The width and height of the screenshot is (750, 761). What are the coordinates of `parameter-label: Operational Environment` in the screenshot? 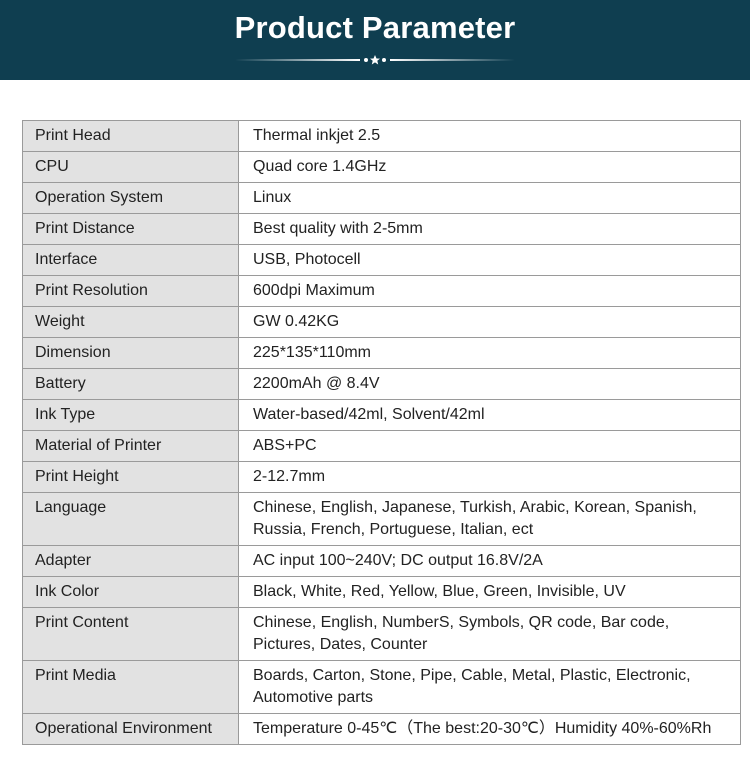 It's located at (130, 729).